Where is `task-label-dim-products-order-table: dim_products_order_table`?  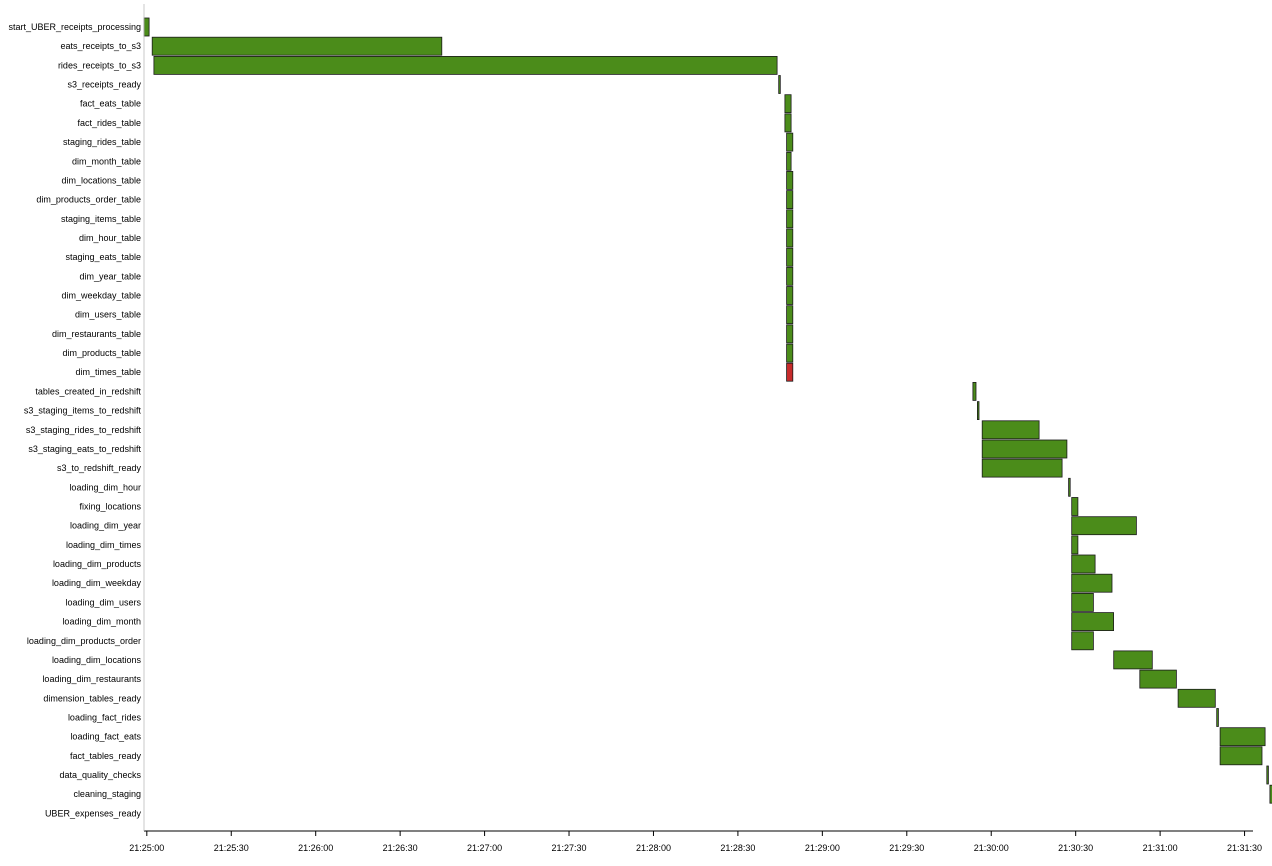 task-label-dim-products-order-table: dim_products_order_table is located at coordinates (88, 200).